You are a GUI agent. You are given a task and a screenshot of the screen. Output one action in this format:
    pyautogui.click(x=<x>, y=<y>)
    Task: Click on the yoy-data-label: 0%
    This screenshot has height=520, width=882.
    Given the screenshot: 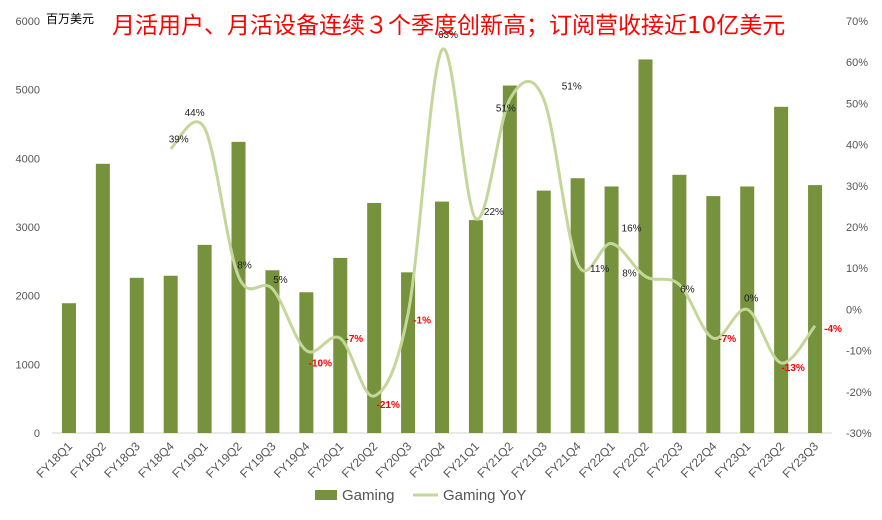 What is the action you would take?
    pyautogui.click(x=751, y=298)
    